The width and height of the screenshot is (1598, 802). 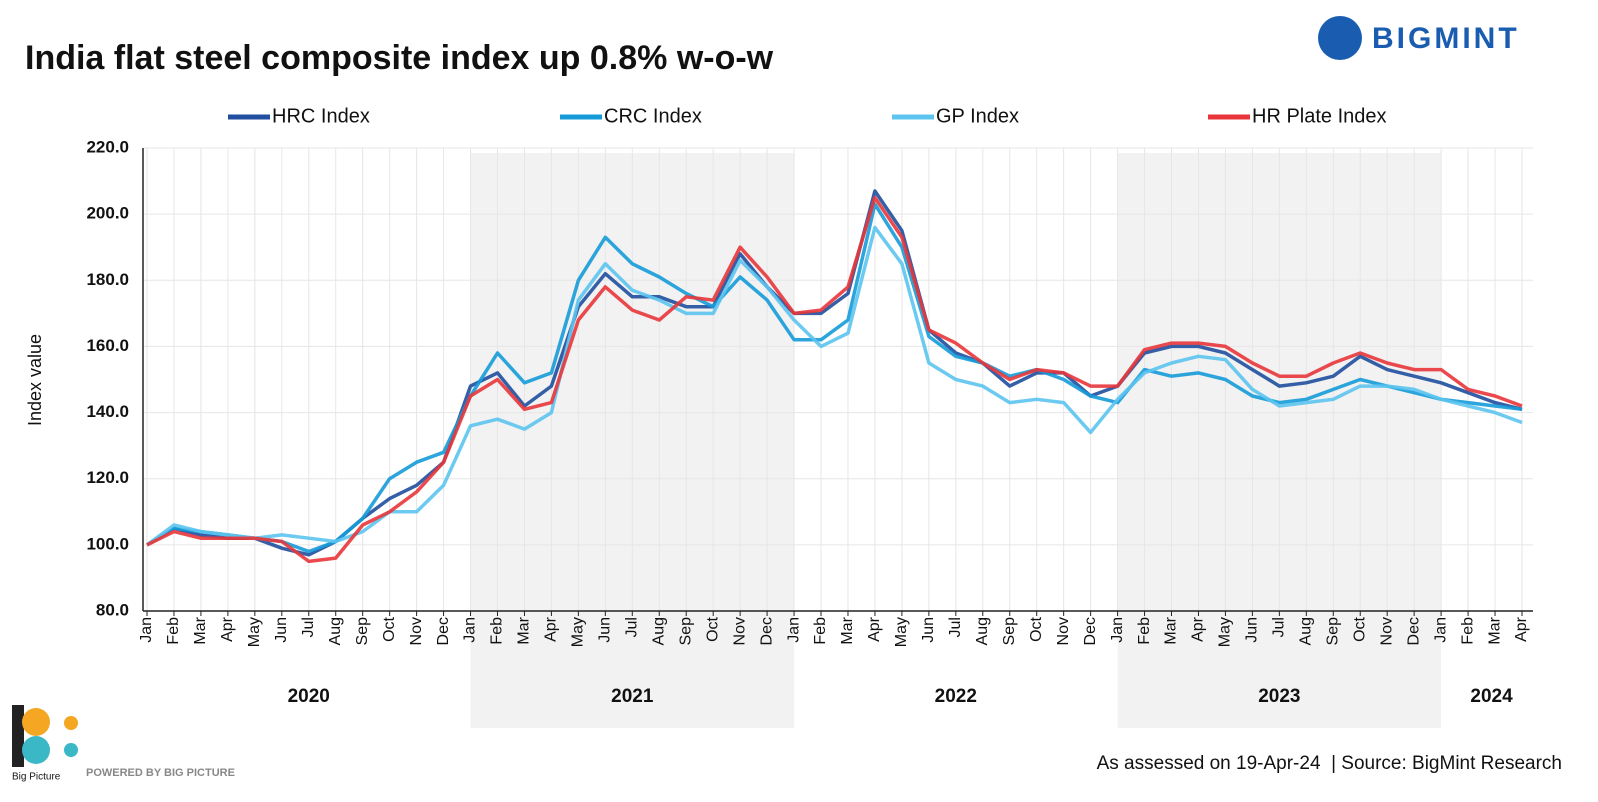 I want to click on brand: BIGMINT, so click(x=1446, y=38).